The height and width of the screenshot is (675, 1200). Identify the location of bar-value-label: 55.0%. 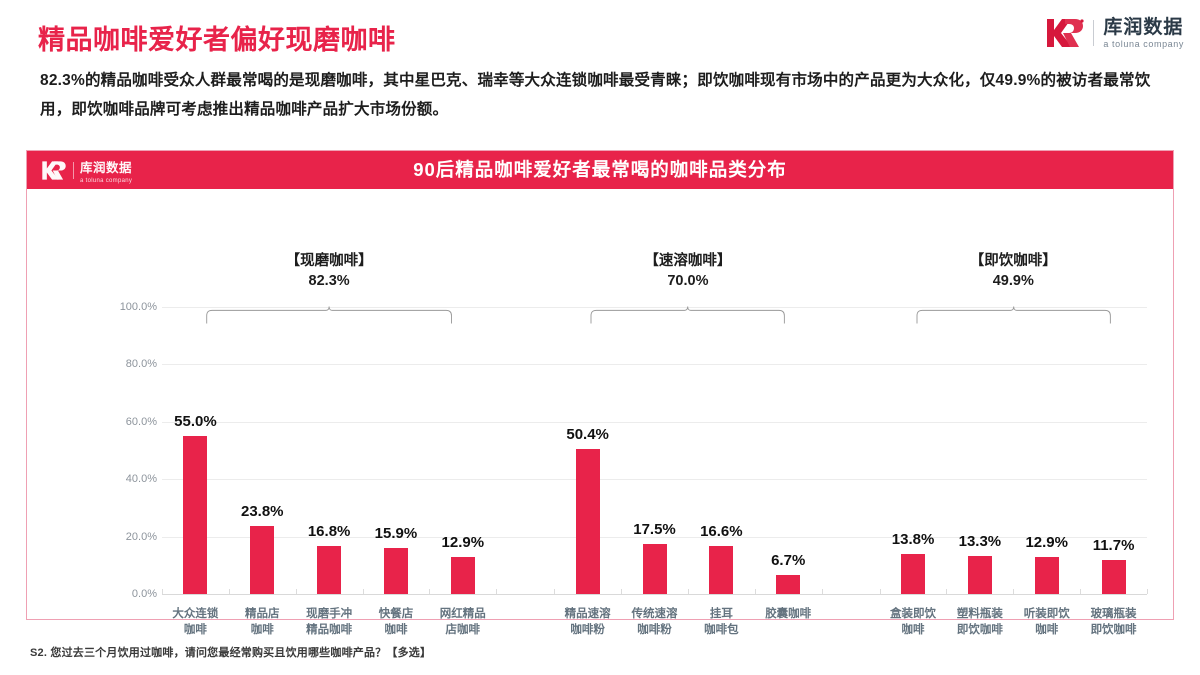
(195, 422).